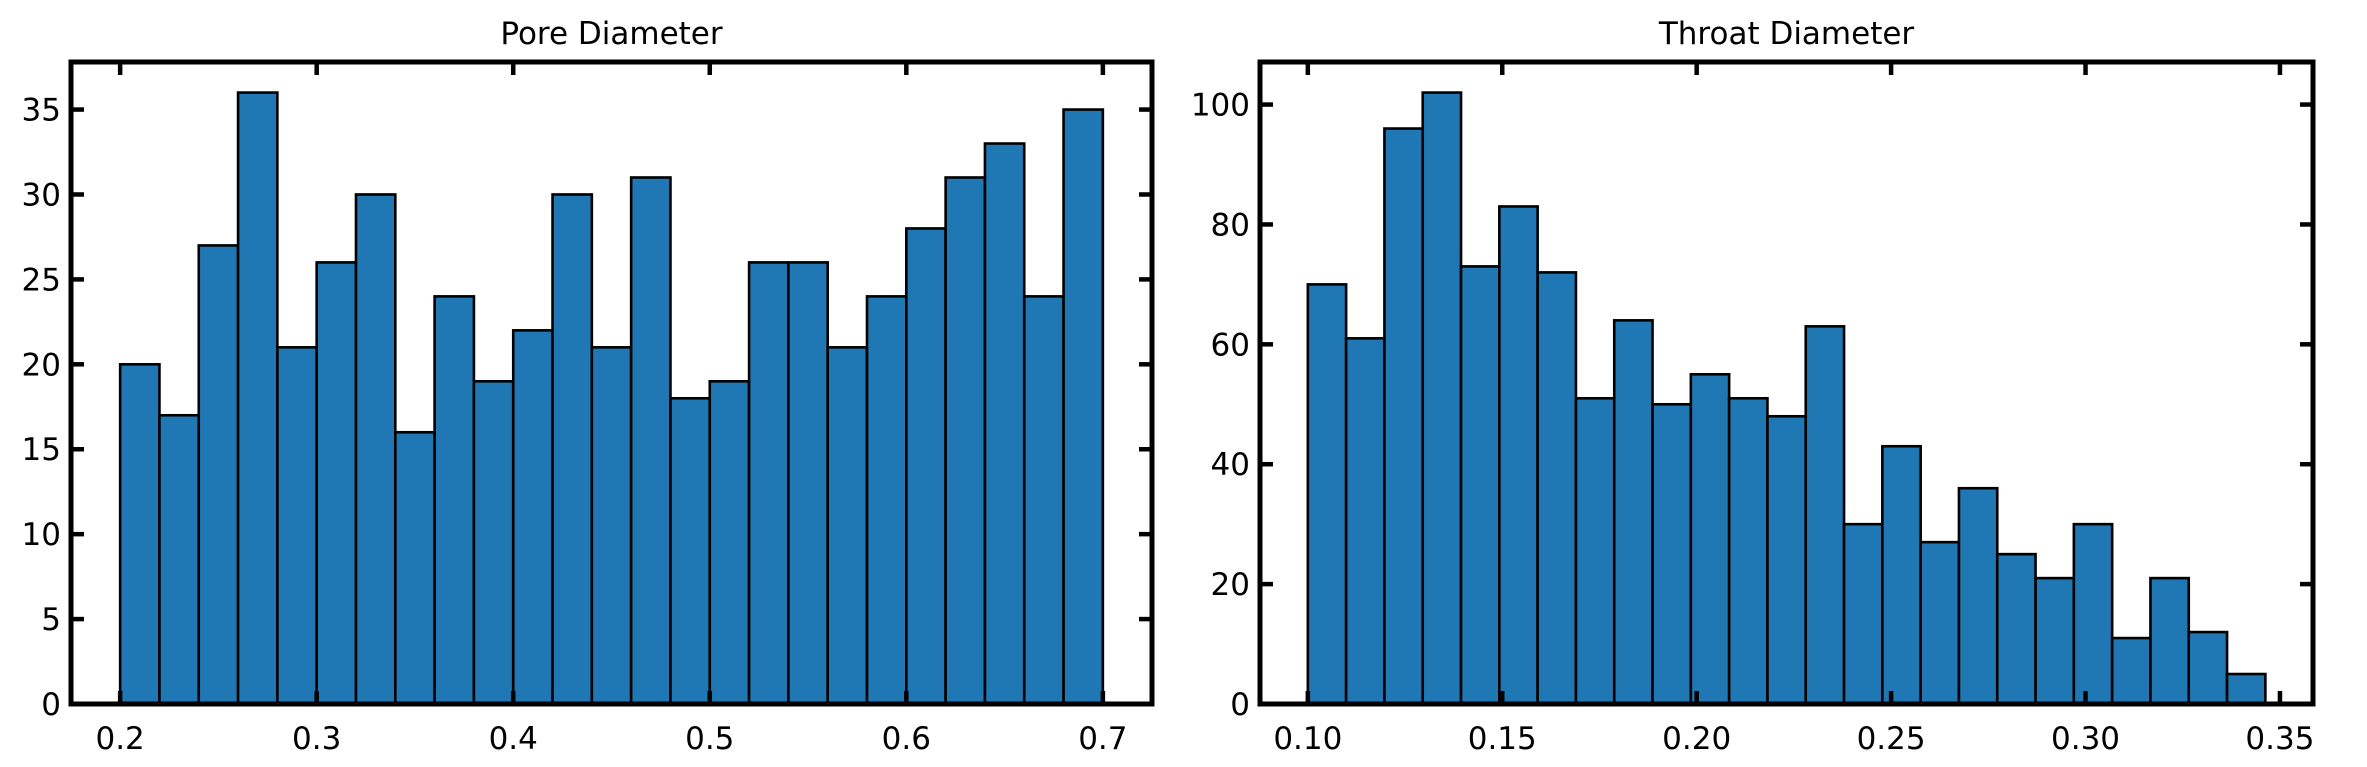 The image size is (2367, 767). What do you see at coordinates (2279, 739) in the screenshot?
I see `x-tick-label: 0.35` at bounding box center [2279, 739].